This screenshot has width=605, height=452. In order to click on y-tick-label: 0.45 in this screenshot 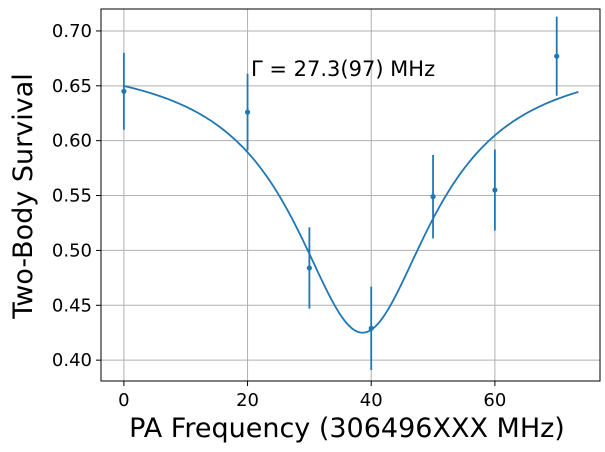, I will do `click(72, 305)`.